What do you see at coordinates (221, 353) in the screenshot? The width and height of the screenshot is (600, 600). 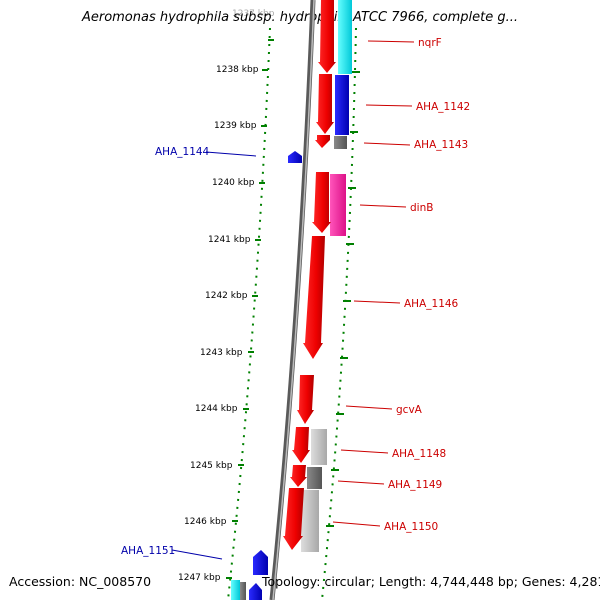 I see `tick-label: 1243 kbp` at bounding box center [221, 353].